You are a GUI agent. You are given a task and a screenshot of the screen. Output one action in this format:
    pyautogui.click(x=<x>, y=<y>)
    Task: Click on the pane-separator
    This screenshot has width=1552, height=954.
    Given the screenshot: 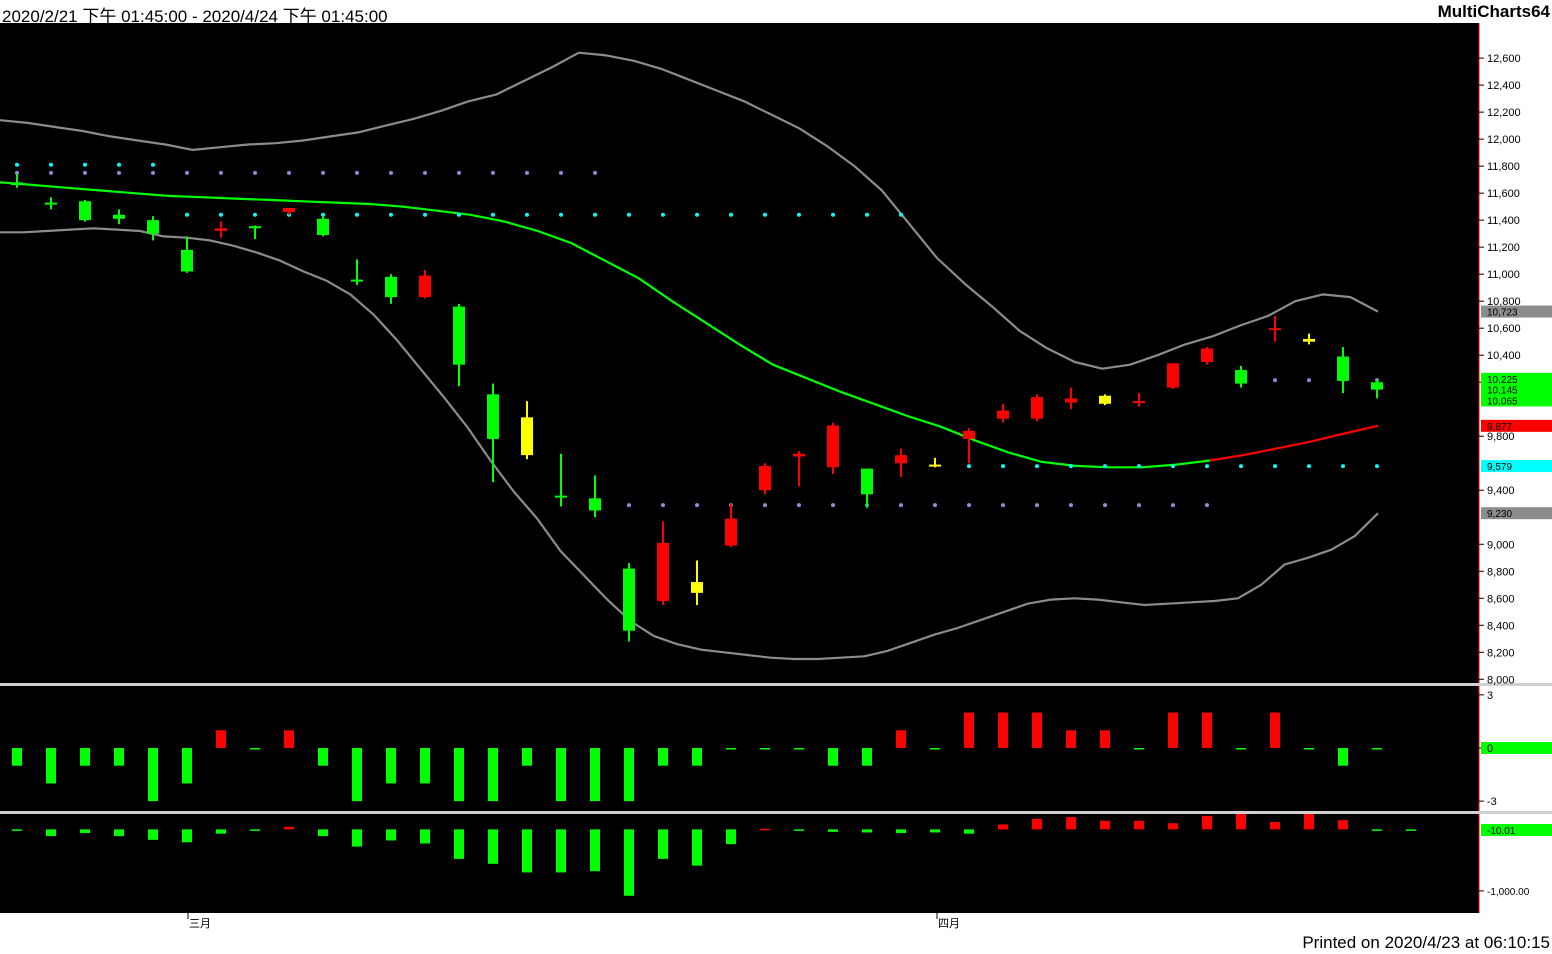 What is the action you would take?
    pyautogui.click(x=776, y=684)
    